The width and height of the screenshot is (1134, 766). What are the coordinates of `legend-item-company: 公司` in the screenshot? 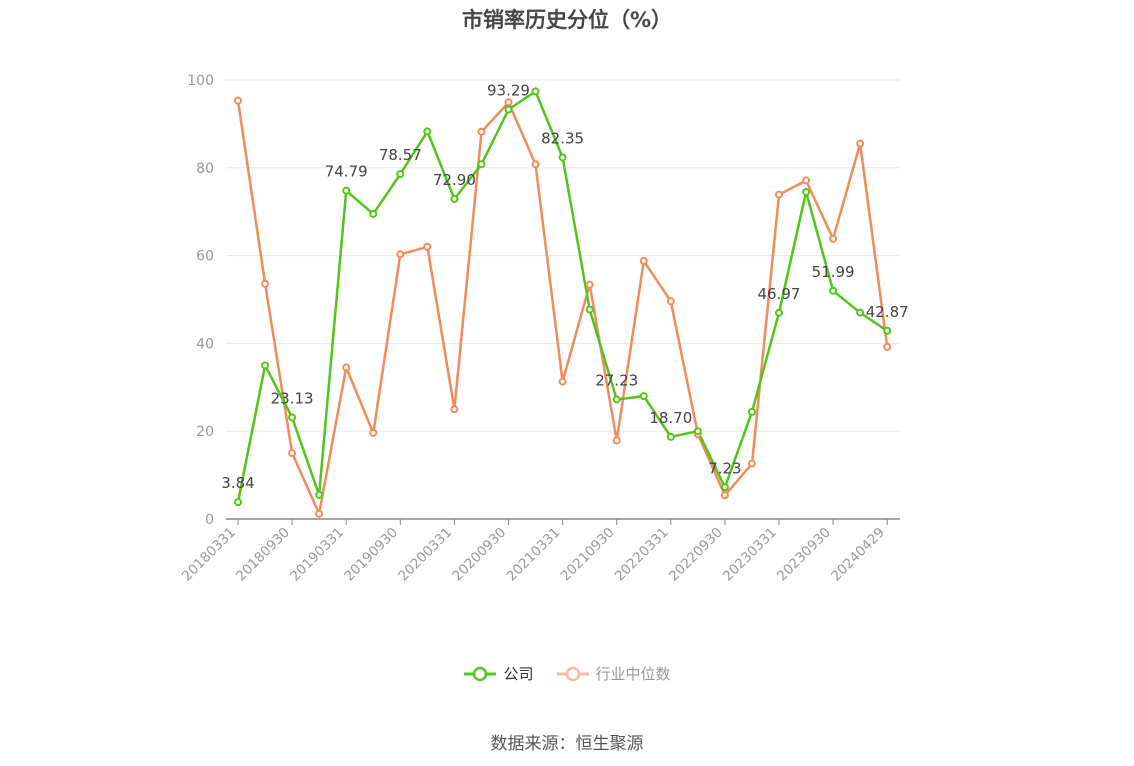 It's located at (498, 673).